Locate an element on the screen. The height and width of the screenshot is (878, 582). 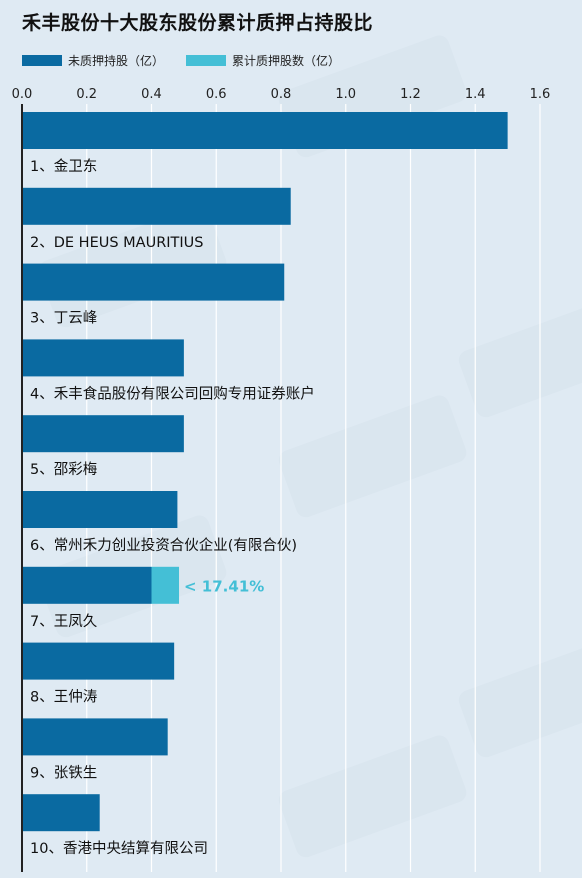
x-axis-ticks: 0.0 0.2 0.4 0.6 0.8 1.0 1.2 1.4 1.6 is located at coordinates (281, 94).